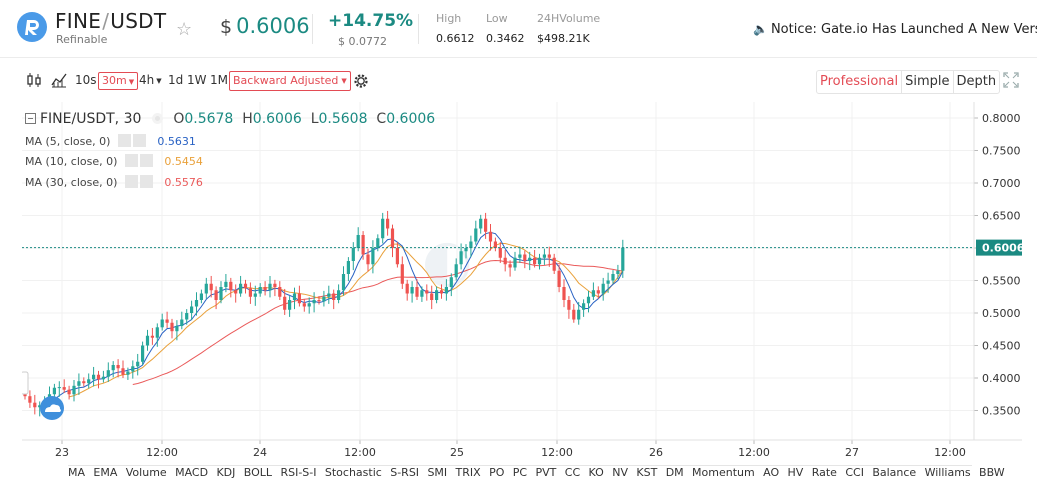 The image size is (1037, 493). What do you see at coordinates (1011, 80) in the screenshot?
I see `fullscreen-expand-icon` at bounding box center [1011, 80].